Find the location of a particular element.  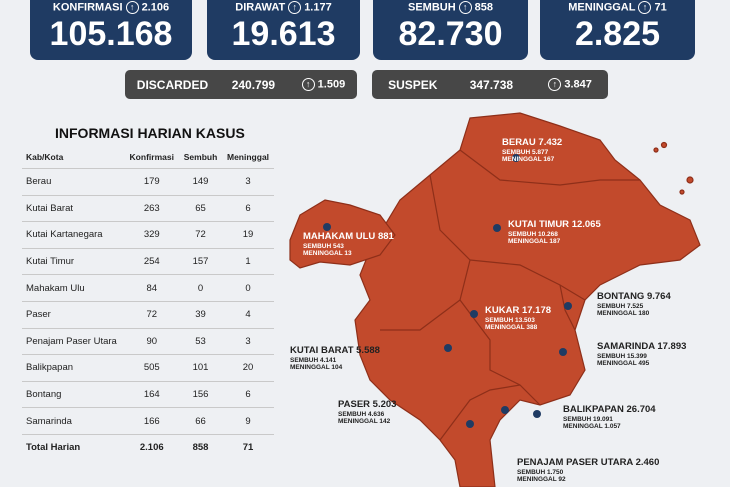

table-cell: 156 is located at coordinates (200, 395).